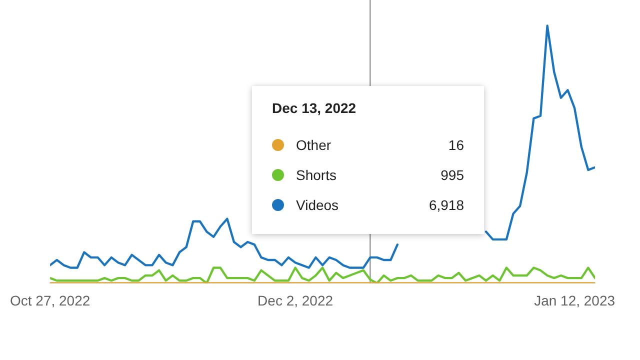  I want to click on annotation: 16, so click(456, 145).